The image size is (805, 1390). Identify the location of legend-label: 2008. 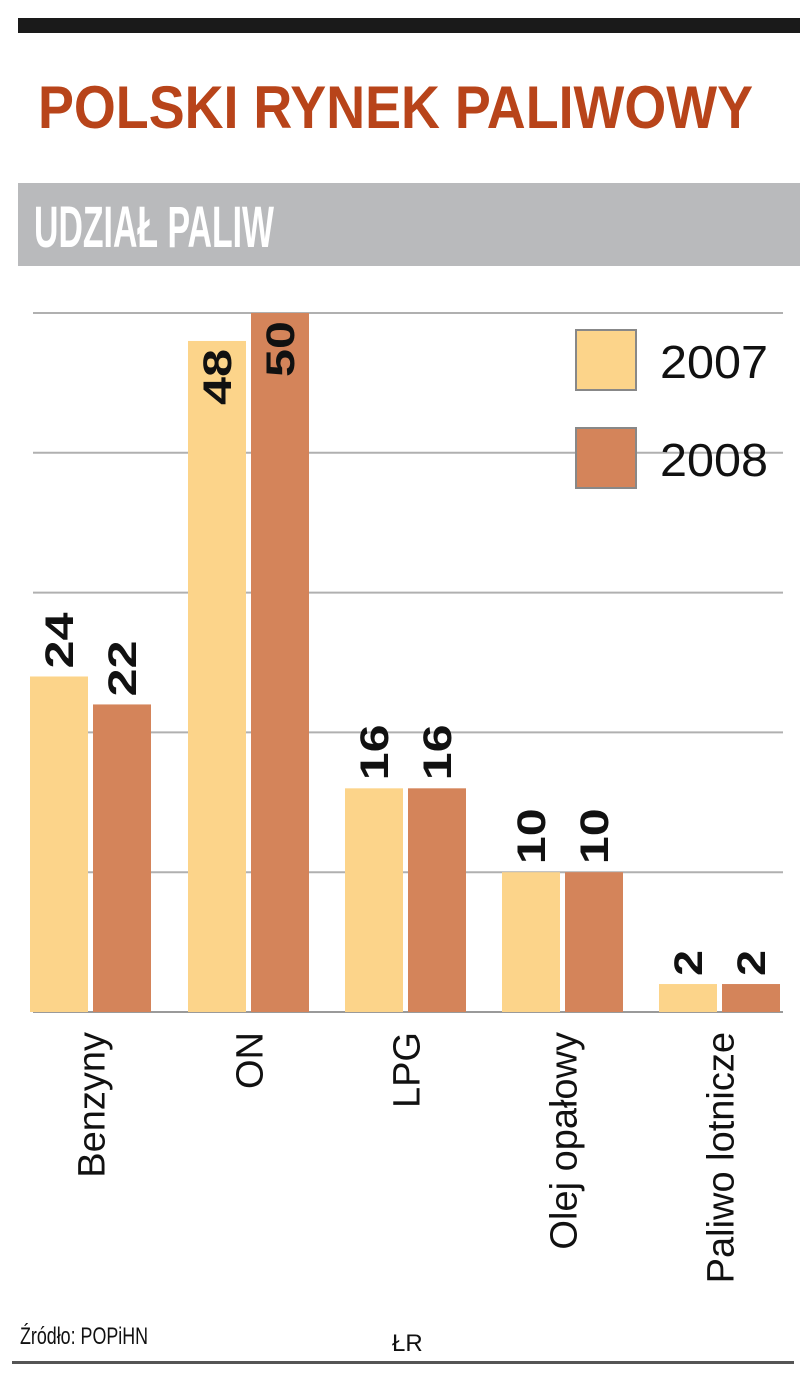
(714, 460).